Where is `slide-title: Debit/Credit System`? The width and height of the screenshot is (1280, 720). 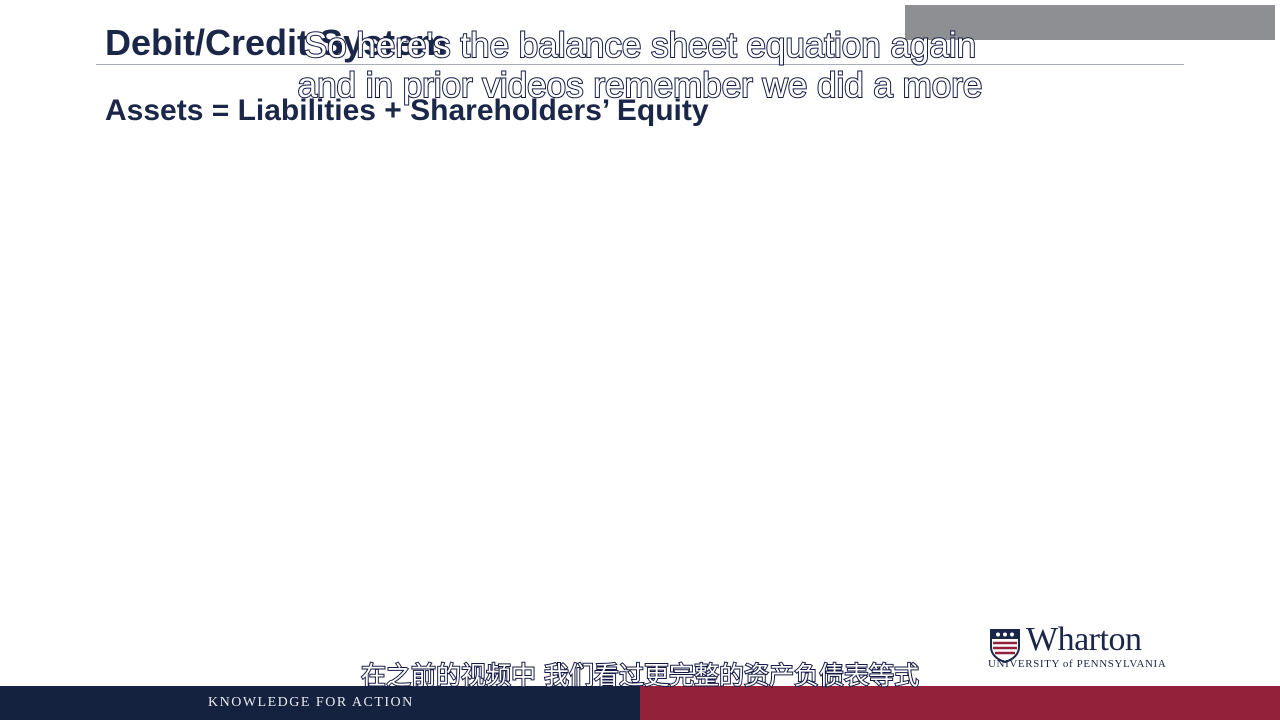
slide-title: Debit/Credit System is located at coordinates (276, 42).